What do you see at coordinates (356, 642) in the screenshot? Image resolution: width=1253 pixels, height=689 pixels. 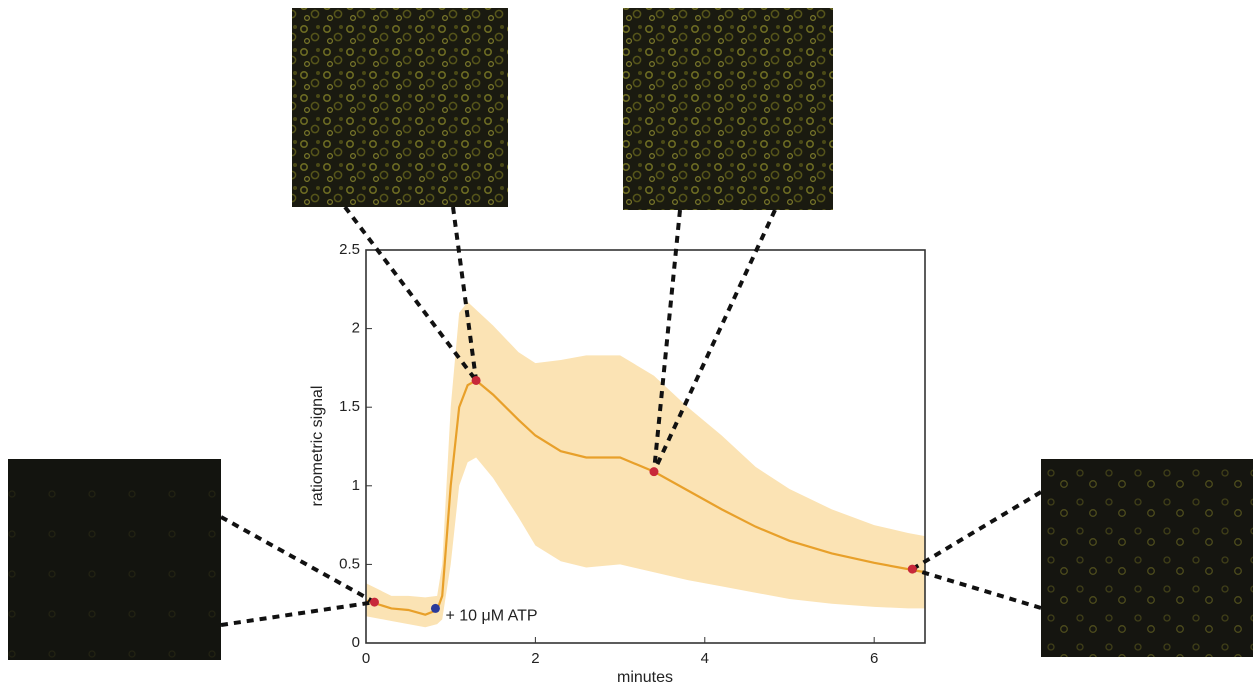 I see `y-tick-label: 0` at bounding box center [356, 642].